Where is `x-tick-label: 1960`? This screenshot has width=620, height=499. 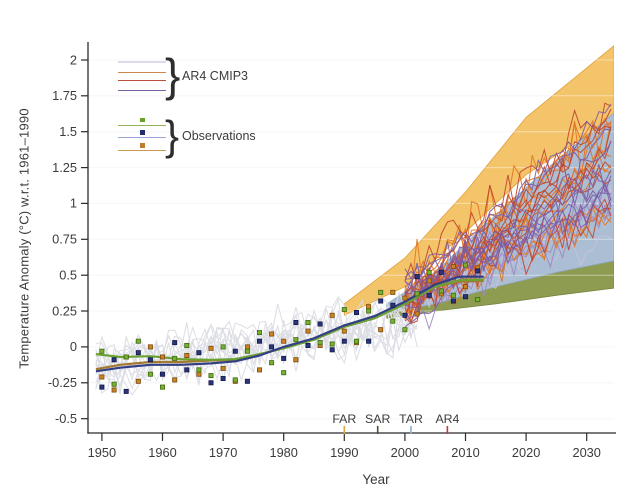 x-tick-label: 1960 is located at coordinates (162, 452).